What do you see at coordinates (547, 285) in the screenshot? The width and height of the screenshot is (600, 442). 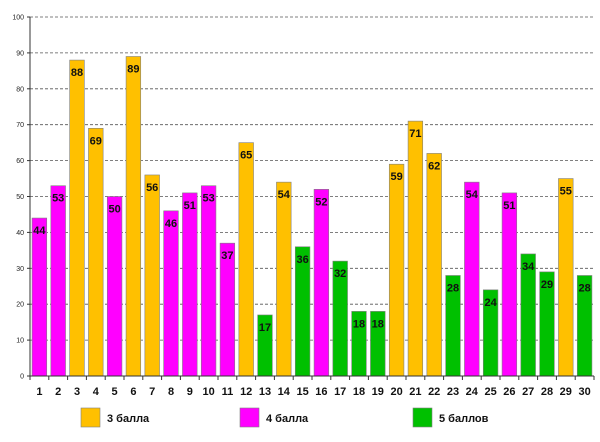 I see `data-label: 29` at bounding box center [547, 285].